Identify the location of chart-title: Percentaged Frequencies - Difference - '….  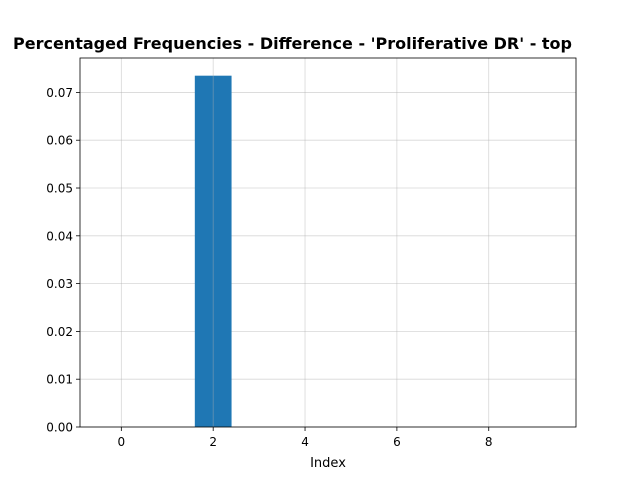
(292, 43).